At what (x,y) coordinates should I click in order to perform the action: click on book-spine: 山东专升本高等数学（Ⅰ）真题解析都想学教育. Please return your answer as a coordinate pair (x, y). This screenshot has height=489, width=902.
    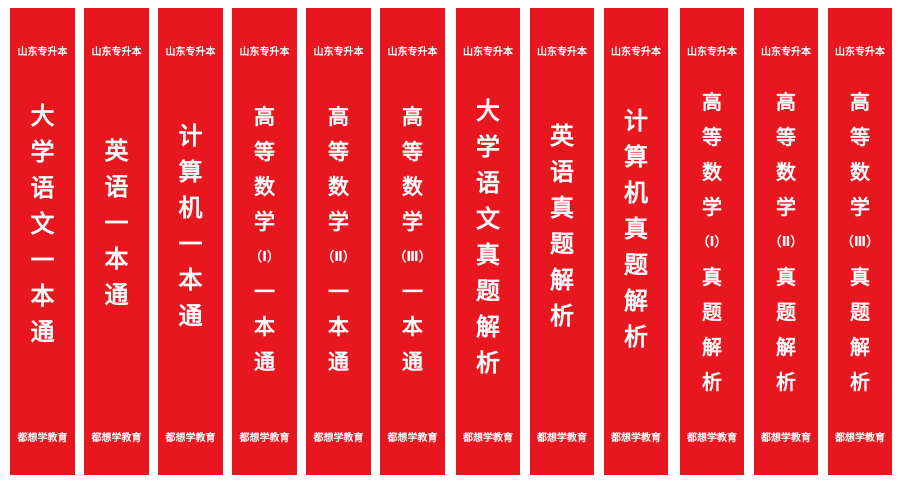
    Looking at the image, I should click on (712, 241).